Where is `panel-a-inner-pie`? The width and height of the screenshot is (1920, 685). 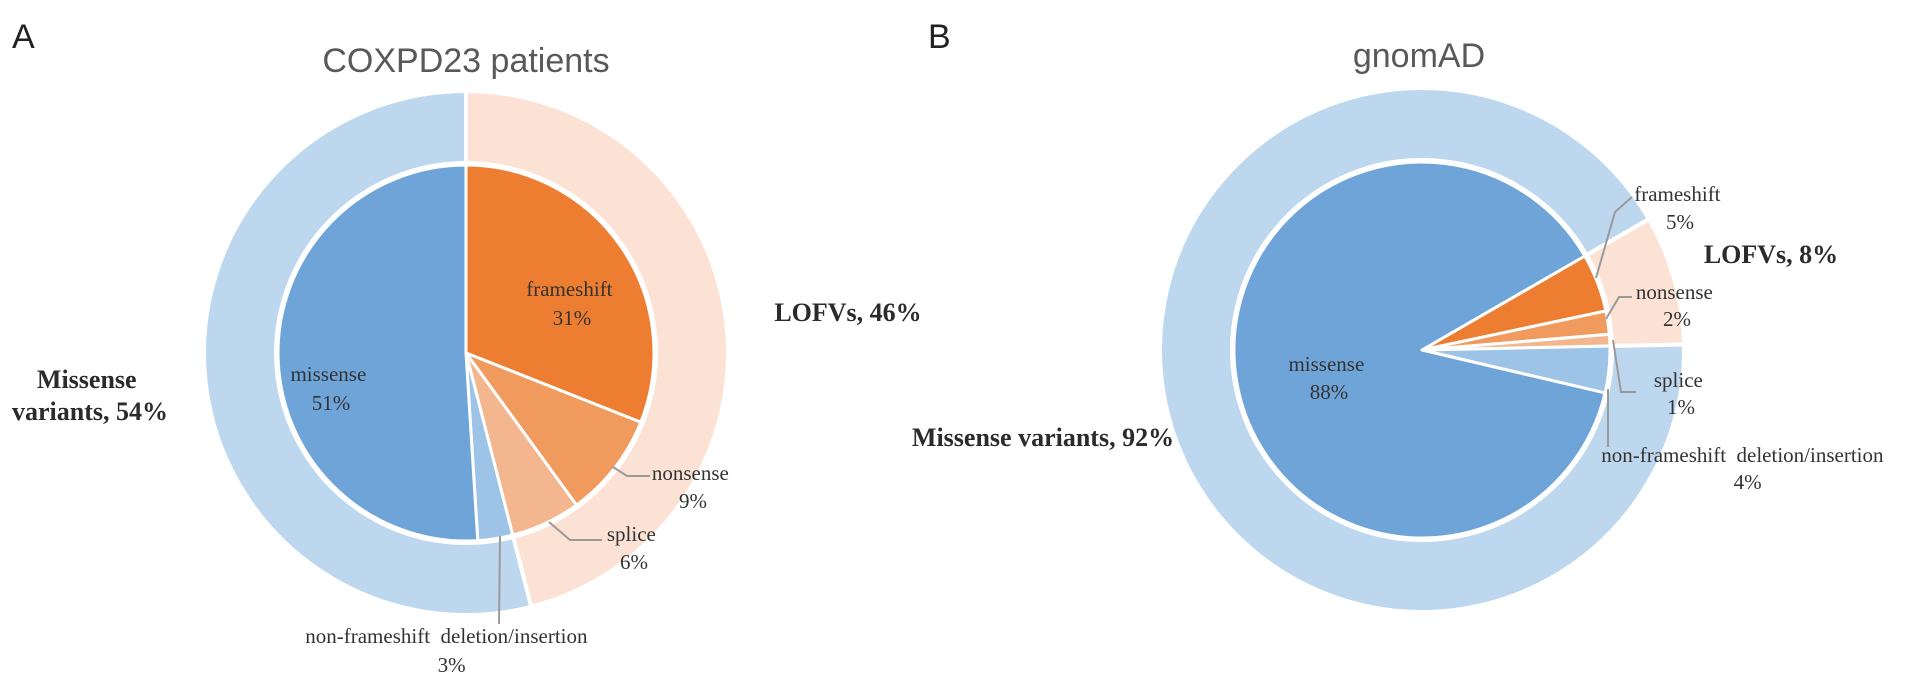
panel-a-inner-pie is located at coordinates (466, 353).